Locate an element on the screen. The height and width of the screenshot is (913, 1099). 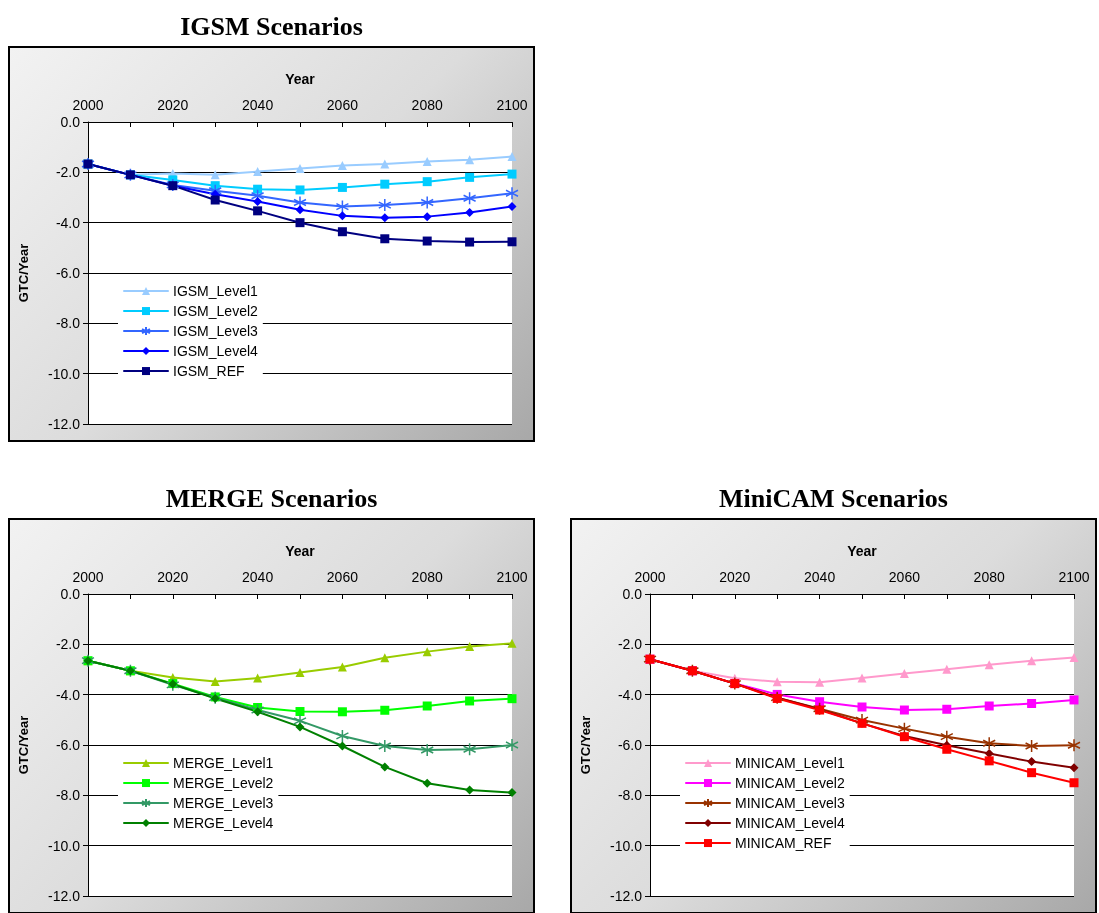
legend-label: IGSM_REF is located at coordinates (209, 371).